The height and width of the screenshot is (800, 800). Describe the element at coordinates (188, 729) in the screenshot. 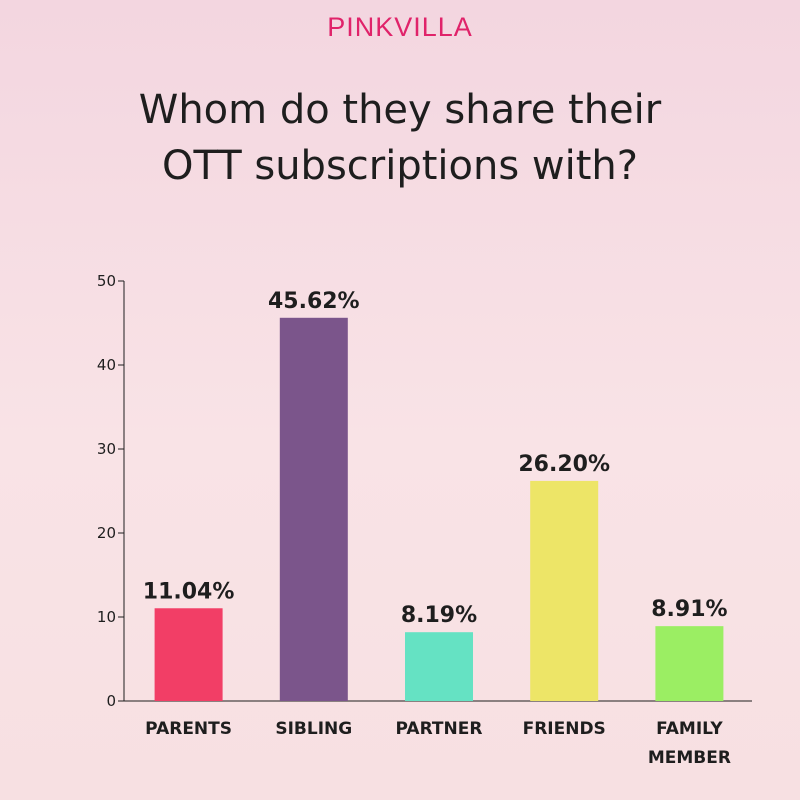

I see `x-category-label: PARENTS` at that location.